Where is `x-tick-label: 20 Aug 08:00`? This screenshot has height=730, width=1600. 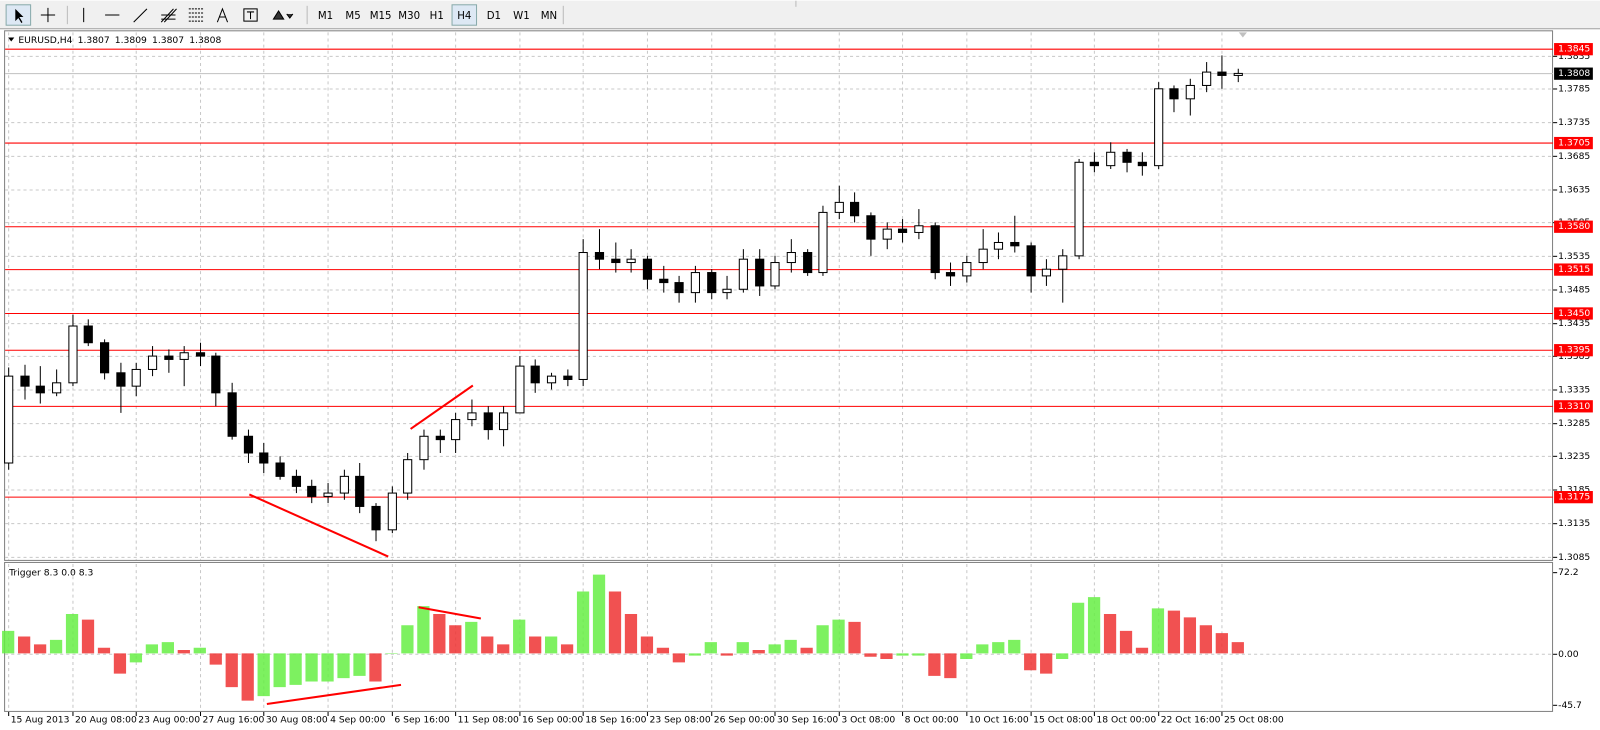 x-tick-label: 20 Aug 08:00 is located at coordinates (106, 720).